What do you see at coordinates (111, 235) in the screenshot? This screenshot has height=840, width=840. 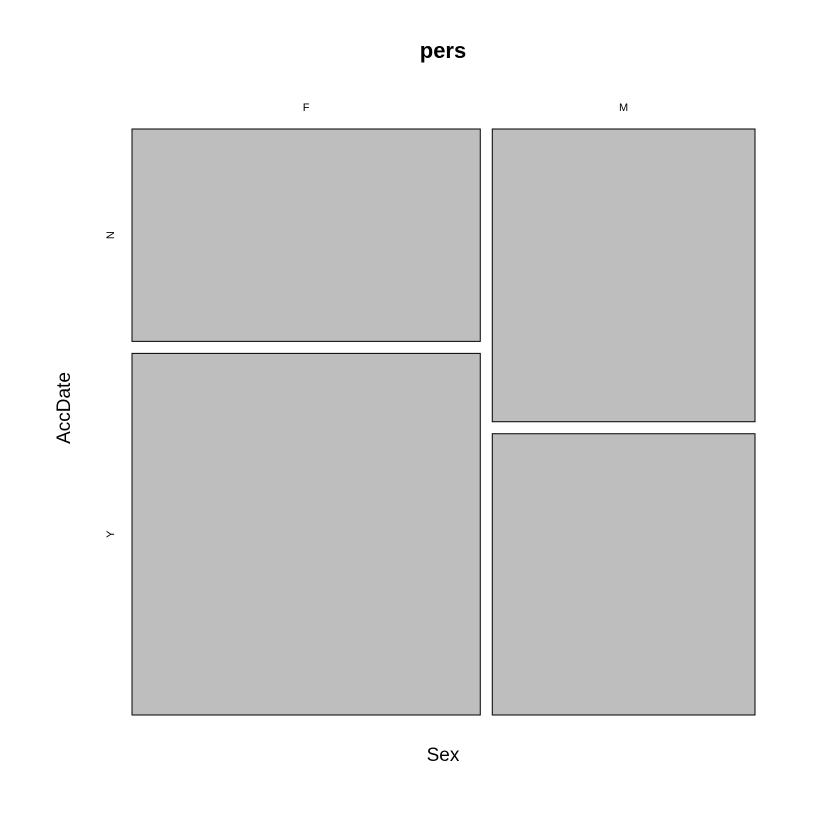 I see `y-category-label-n: N` at bounding box center [111, 235].